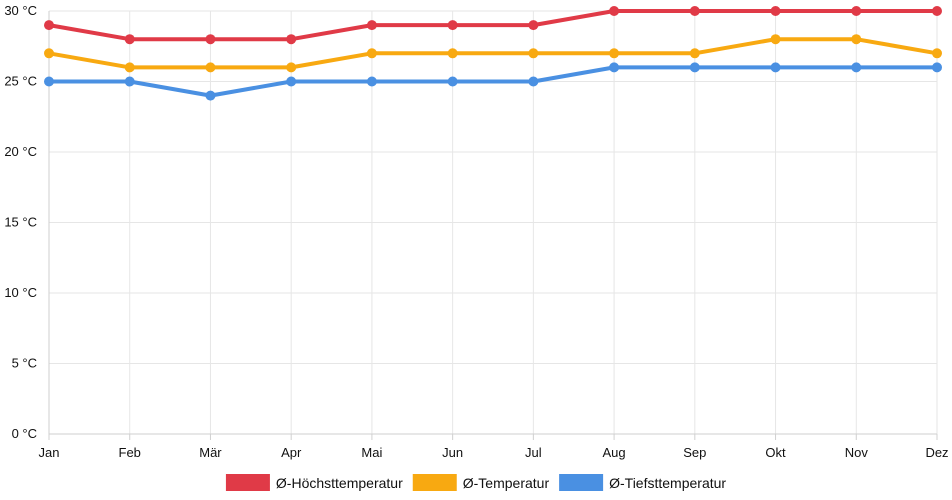  I want to click on x-tick-label: Jan, so click(49, 452).